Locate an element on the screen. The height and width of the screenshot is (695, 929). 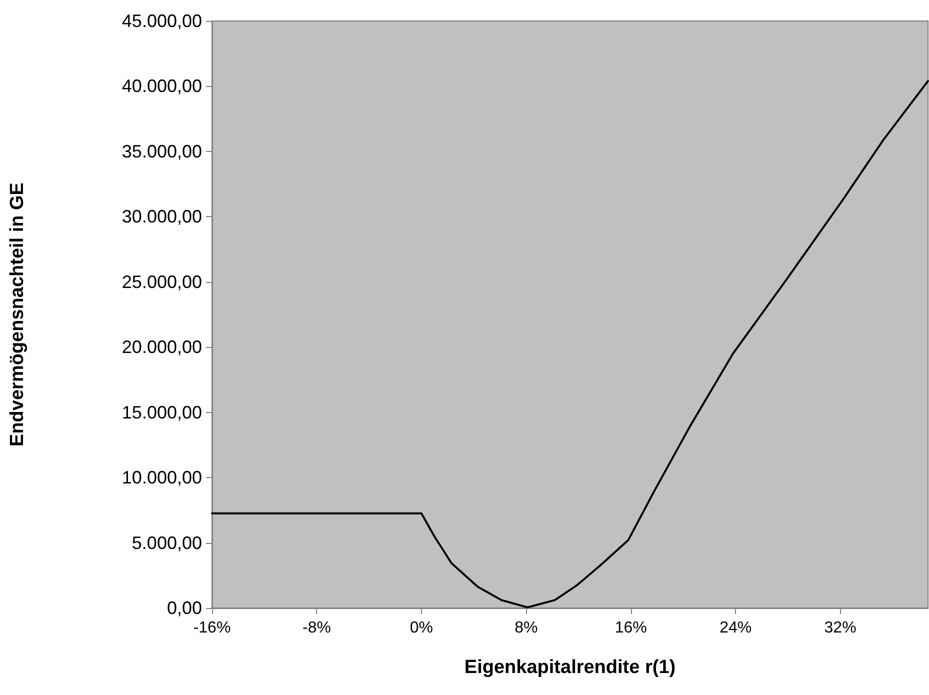
x-tick-label: 0% is located at coordinates (421, 628).